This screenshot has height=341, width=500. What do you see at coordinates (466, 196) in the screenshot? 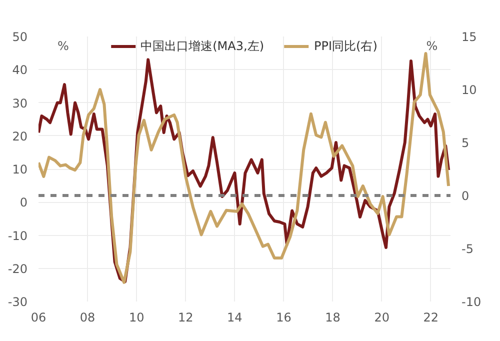
I see `y2-tick-label: 0` at bounding box center [466, 196].